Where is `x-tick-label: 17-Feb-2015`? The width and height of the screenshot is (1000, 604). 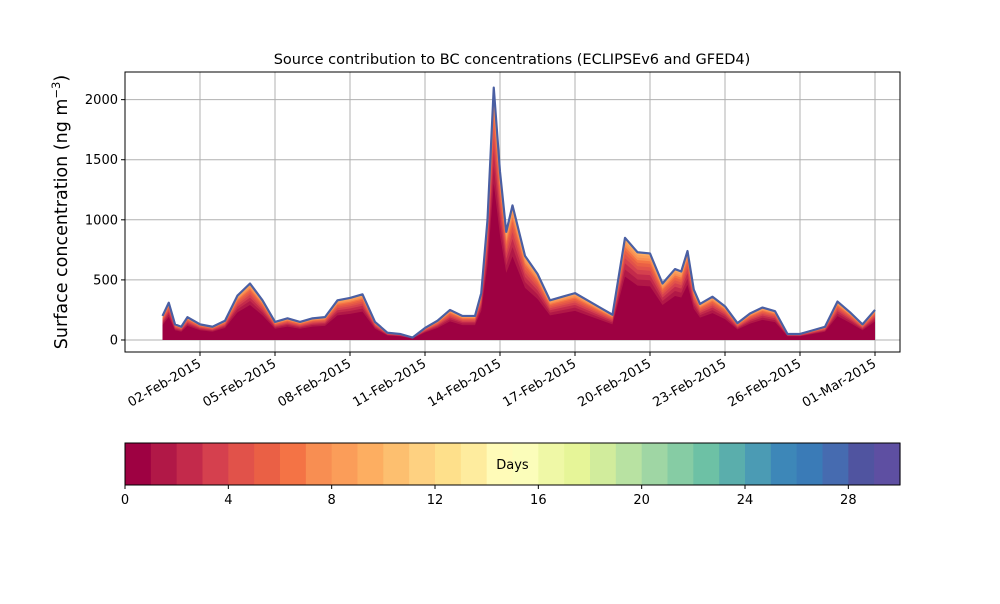
x-tick-label: 17-Feb-2015 is located at coordinates (539, 383).